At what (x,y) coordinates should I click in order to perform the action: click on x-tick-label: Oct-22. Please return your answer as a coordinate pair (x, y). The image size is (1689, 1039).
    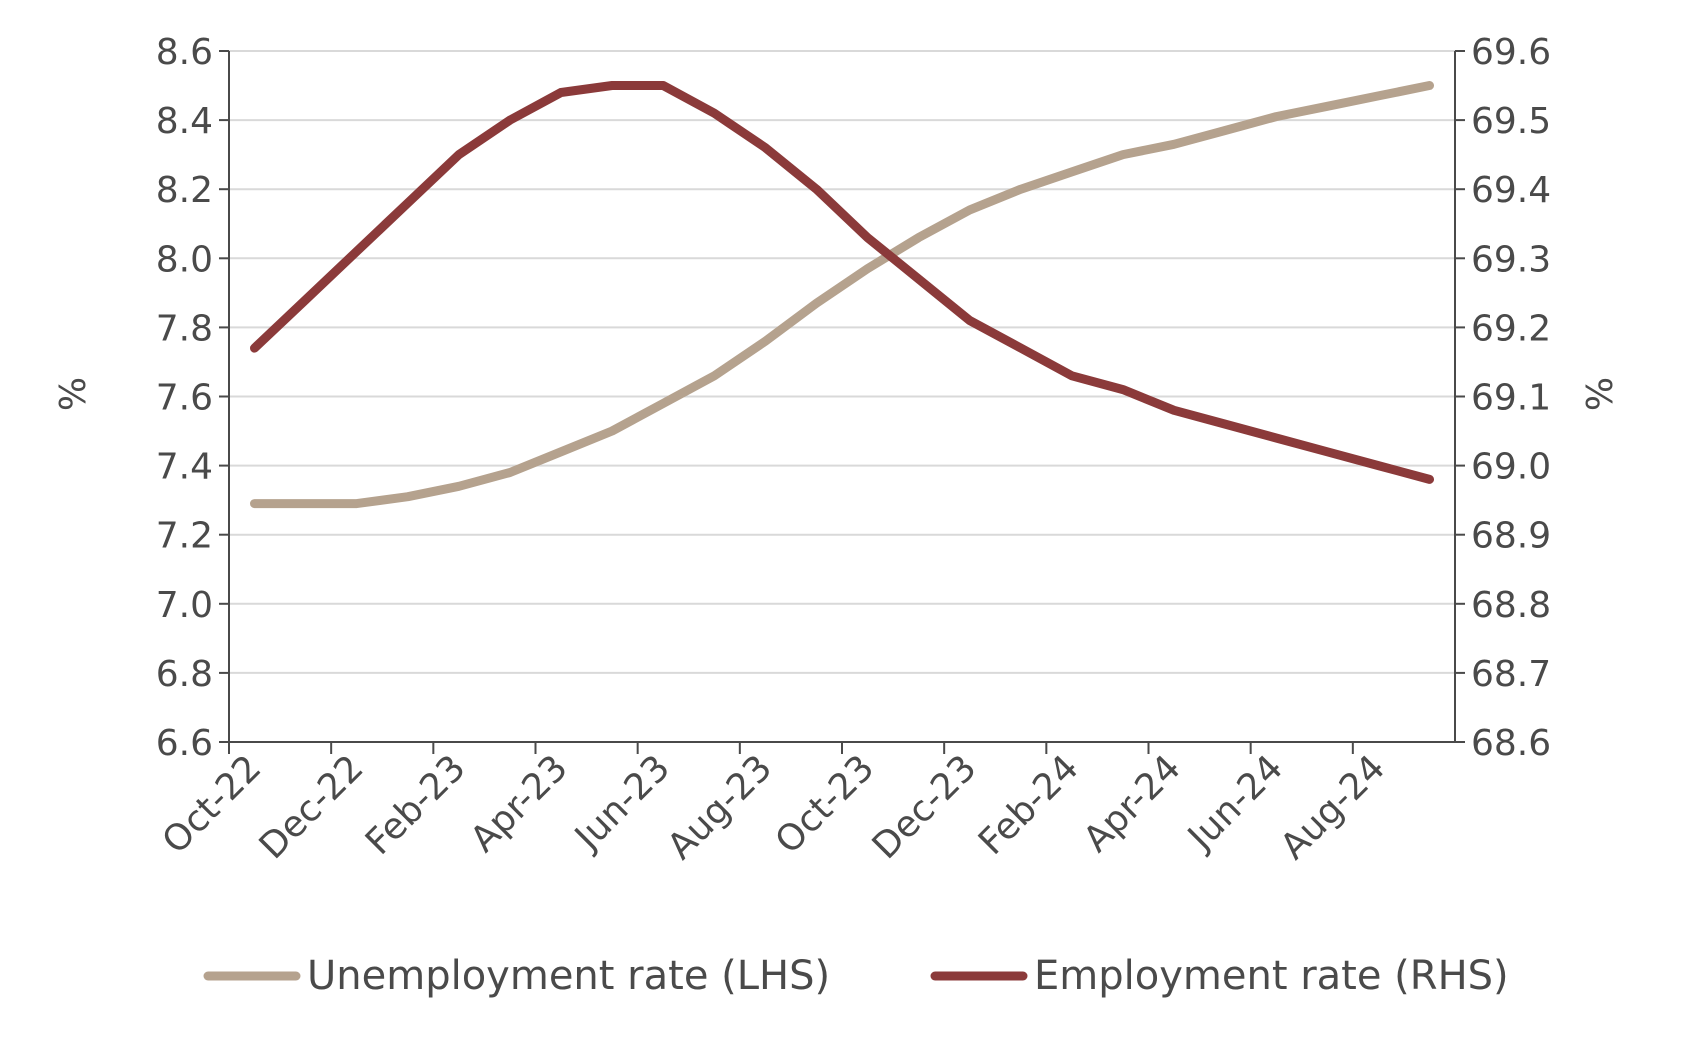
    Looking at the image, I should click on (212, 804).